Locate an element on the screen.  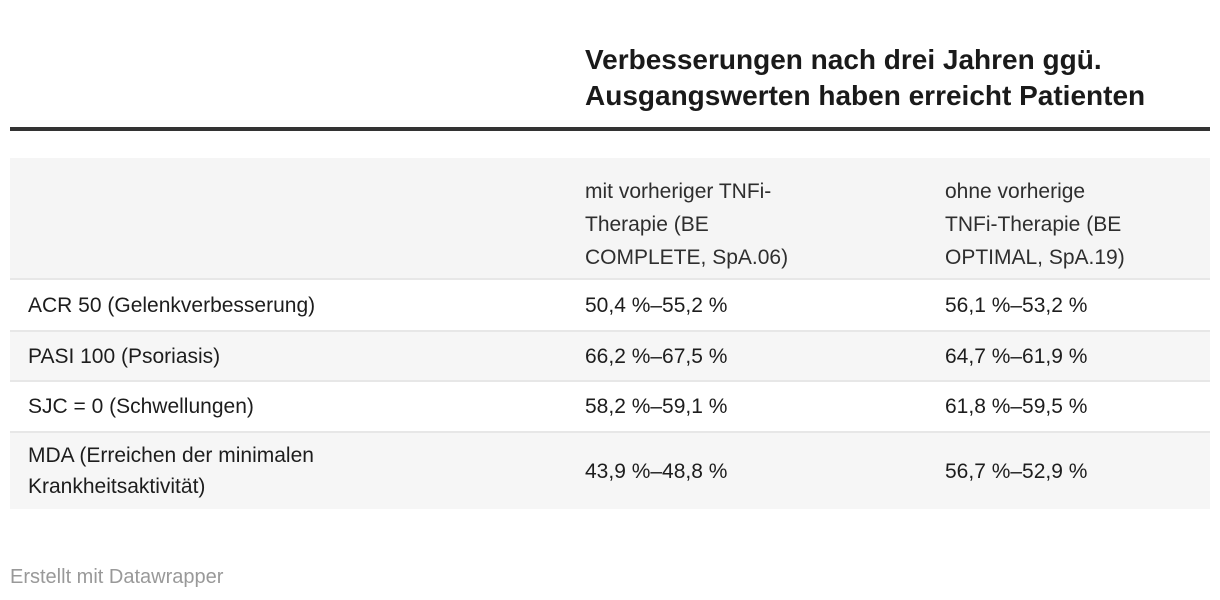
row-label: PASI 100 (Psoriasis) is located at coordinates (124, 356).